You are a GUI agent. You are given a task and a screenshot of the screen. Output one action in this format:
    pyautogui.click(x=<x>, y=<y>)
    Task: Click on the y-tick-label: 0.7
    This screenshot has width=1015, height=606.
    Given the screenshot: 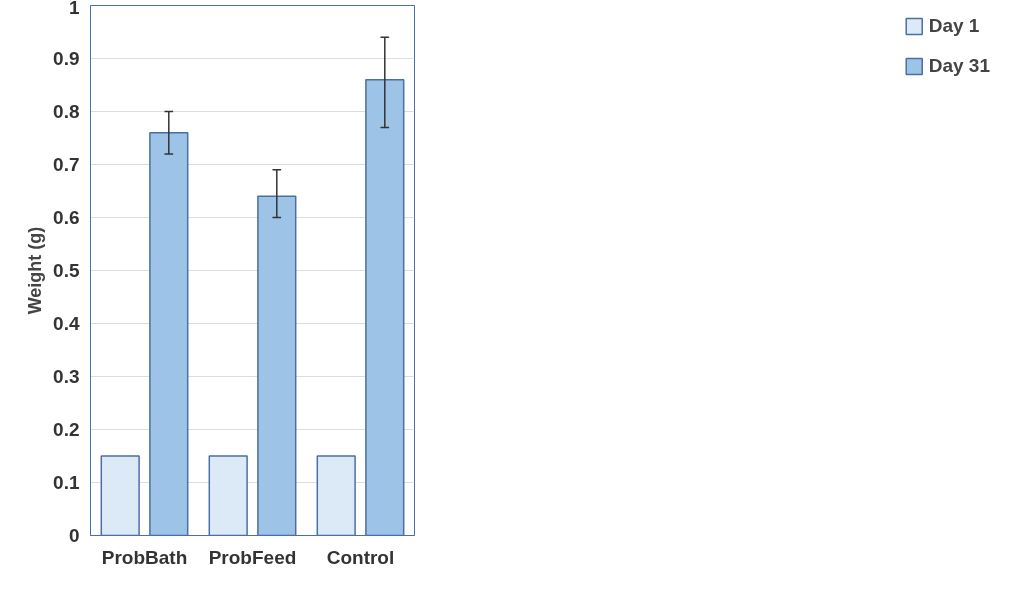 What is the action you would take?
    pyautogui.click(x=66, y=164)
    